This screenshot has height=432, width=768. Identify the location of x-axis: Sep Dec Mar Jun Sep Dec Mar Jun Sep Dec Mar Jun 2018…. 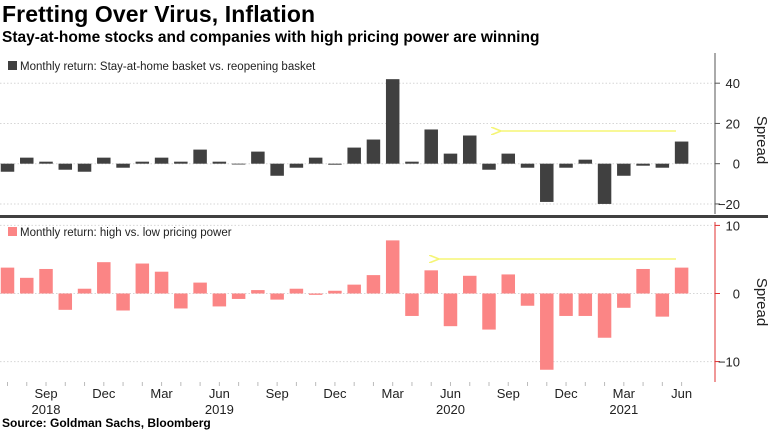
(349, 399).